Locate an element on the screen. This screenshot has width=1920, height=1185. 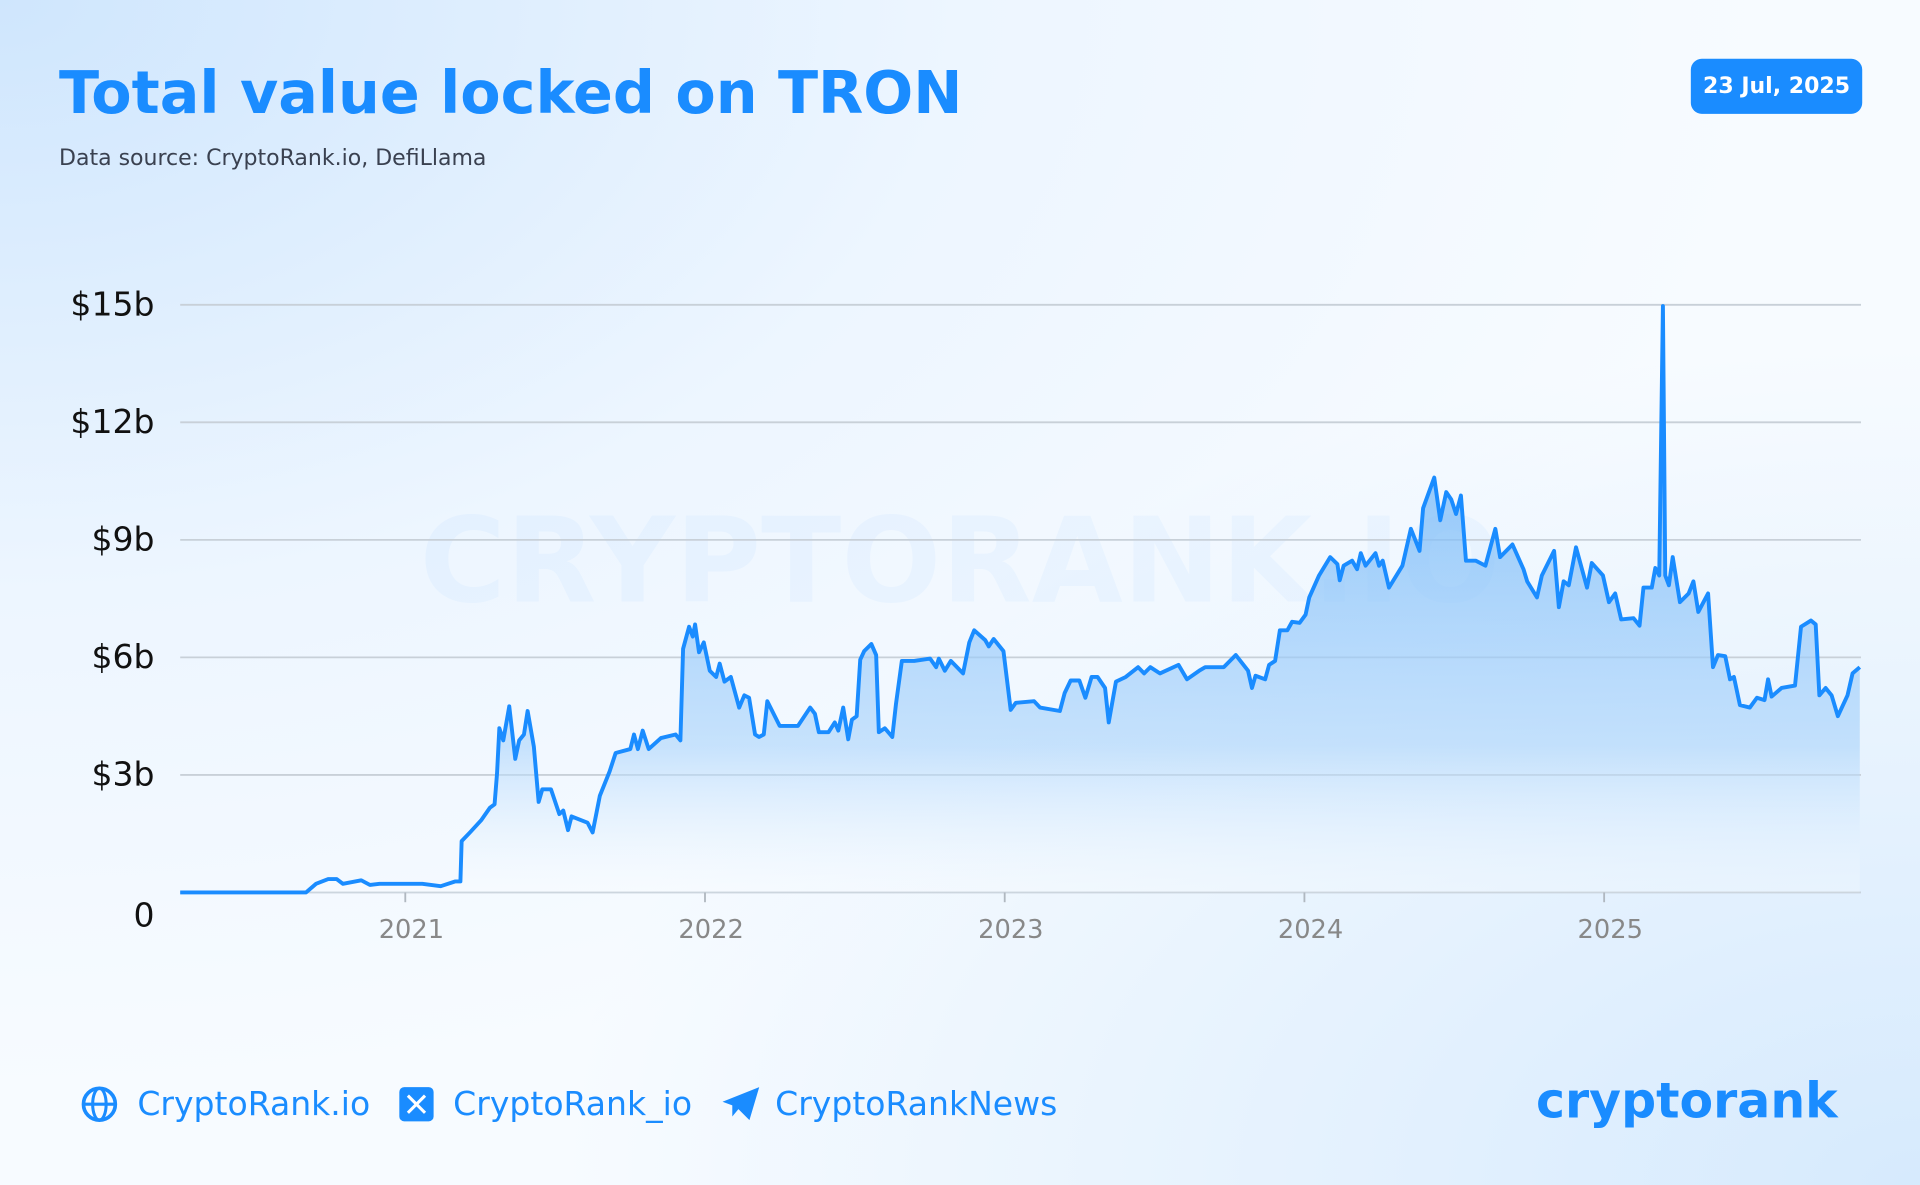
x-tick-label: 2022 is located at coordinates (710, 930).